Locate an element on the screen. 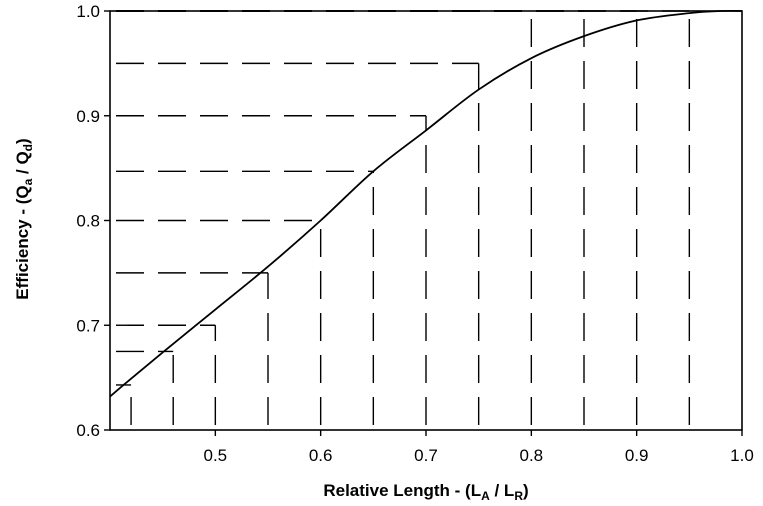 Image resolution: width=763 pixels, height=506 pixels. y-tick-label-3: 0.9 is located at coordinates (88, 116).